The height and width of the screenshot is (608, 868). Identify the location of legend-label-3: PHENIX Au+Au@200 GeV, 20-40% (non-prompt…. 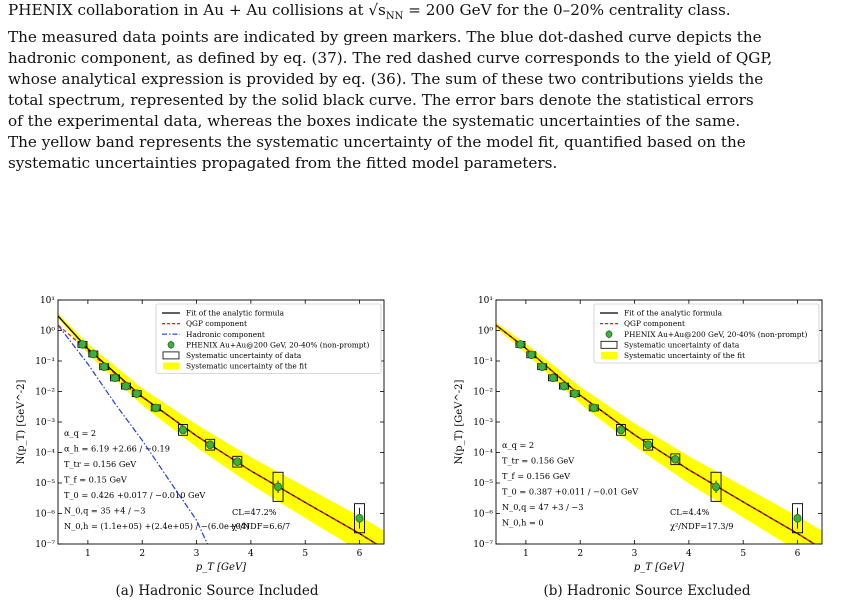
(278, 344).